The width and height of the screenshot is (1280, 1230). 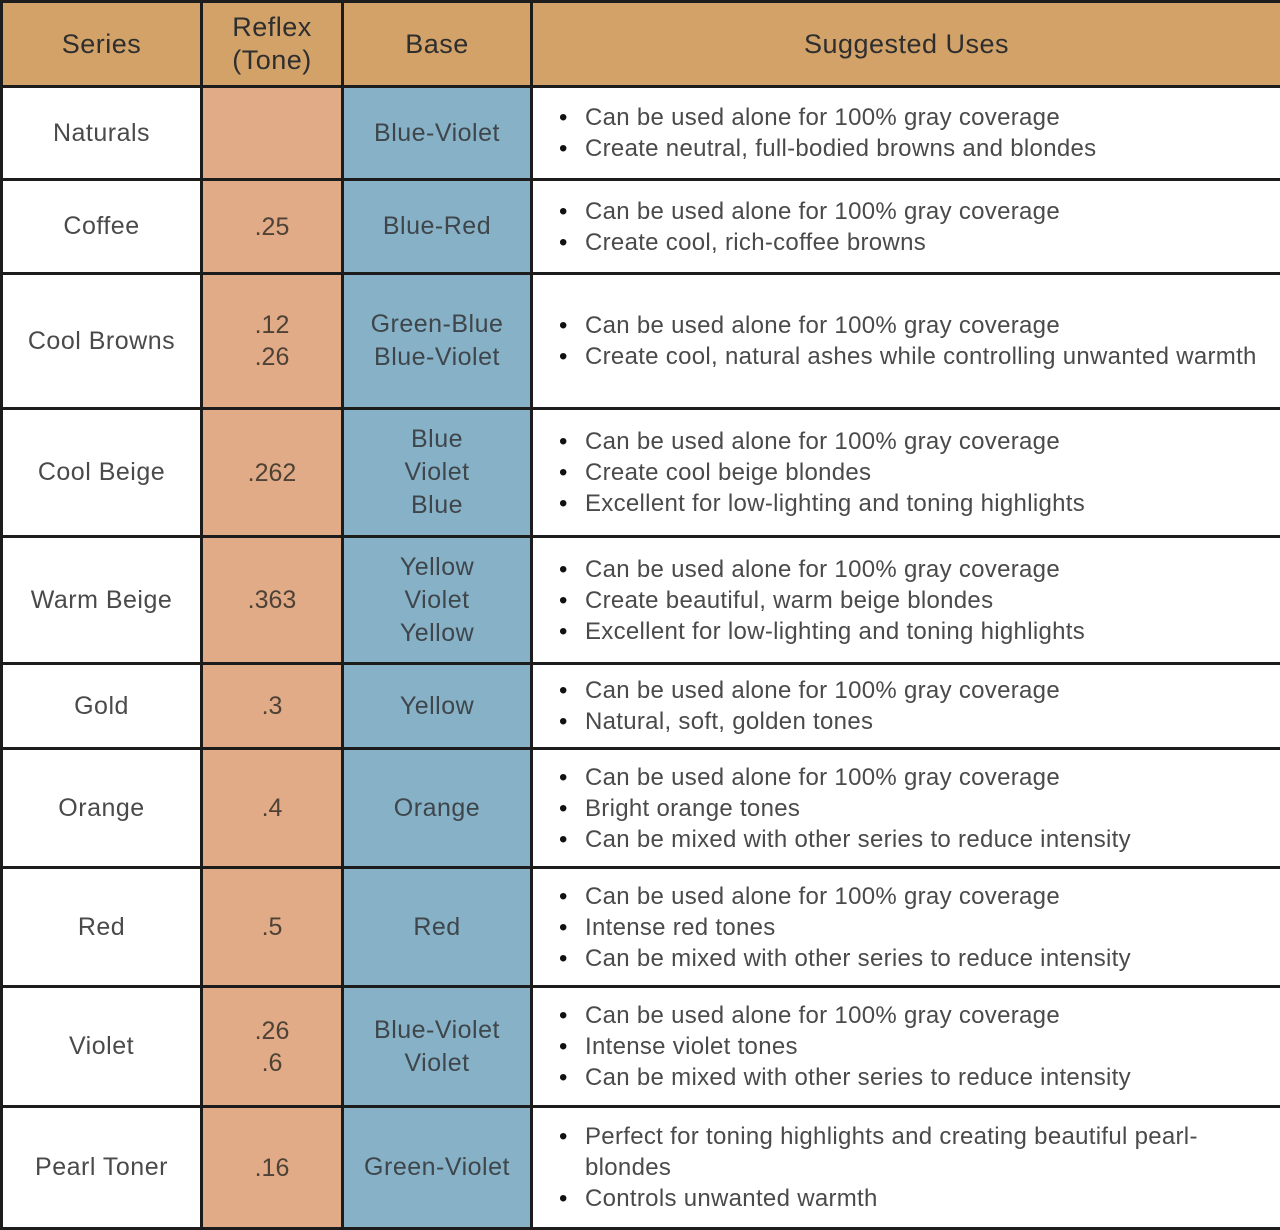 I want to click on column-header-suggested-uses: Suggested Uses, so click(x=906, y=44).